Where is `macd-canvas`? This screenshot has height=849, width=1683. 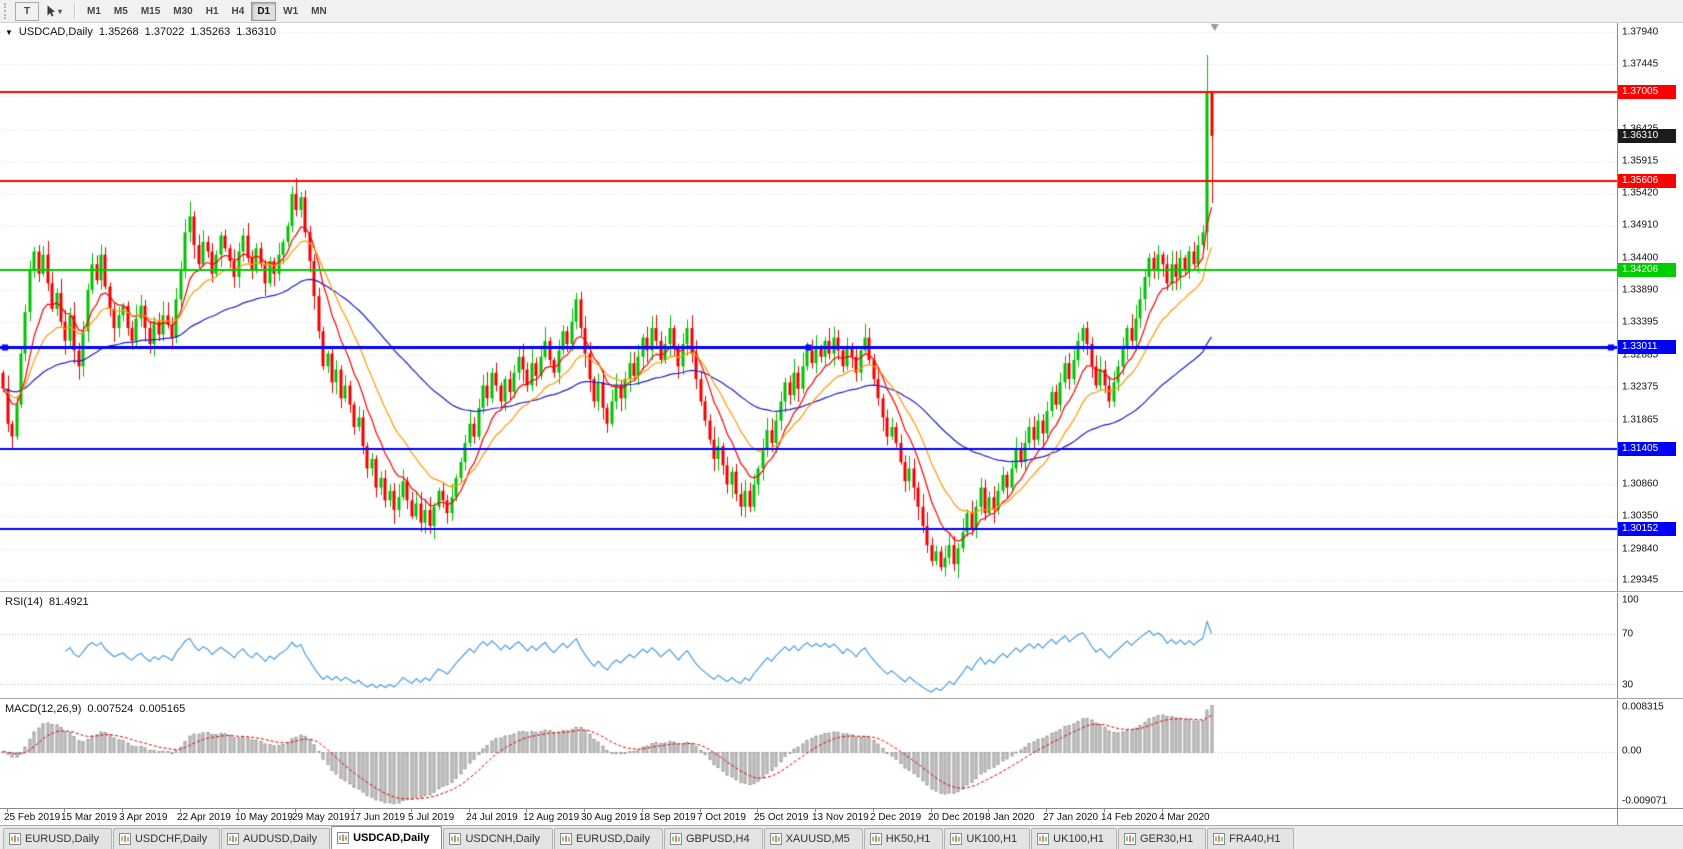
macd-canvas is located at coordinates (808, 753).